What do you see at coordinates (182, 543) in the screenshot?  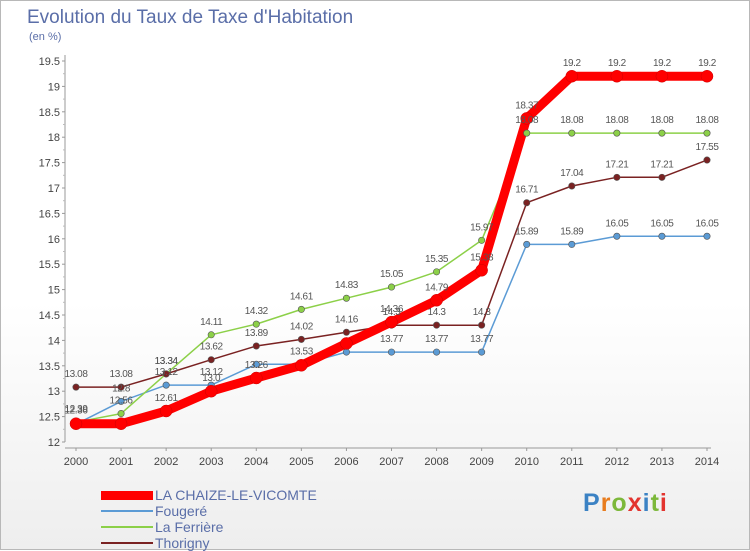 I see `legend-label: Thorigny` at bounding box center [182, 543].